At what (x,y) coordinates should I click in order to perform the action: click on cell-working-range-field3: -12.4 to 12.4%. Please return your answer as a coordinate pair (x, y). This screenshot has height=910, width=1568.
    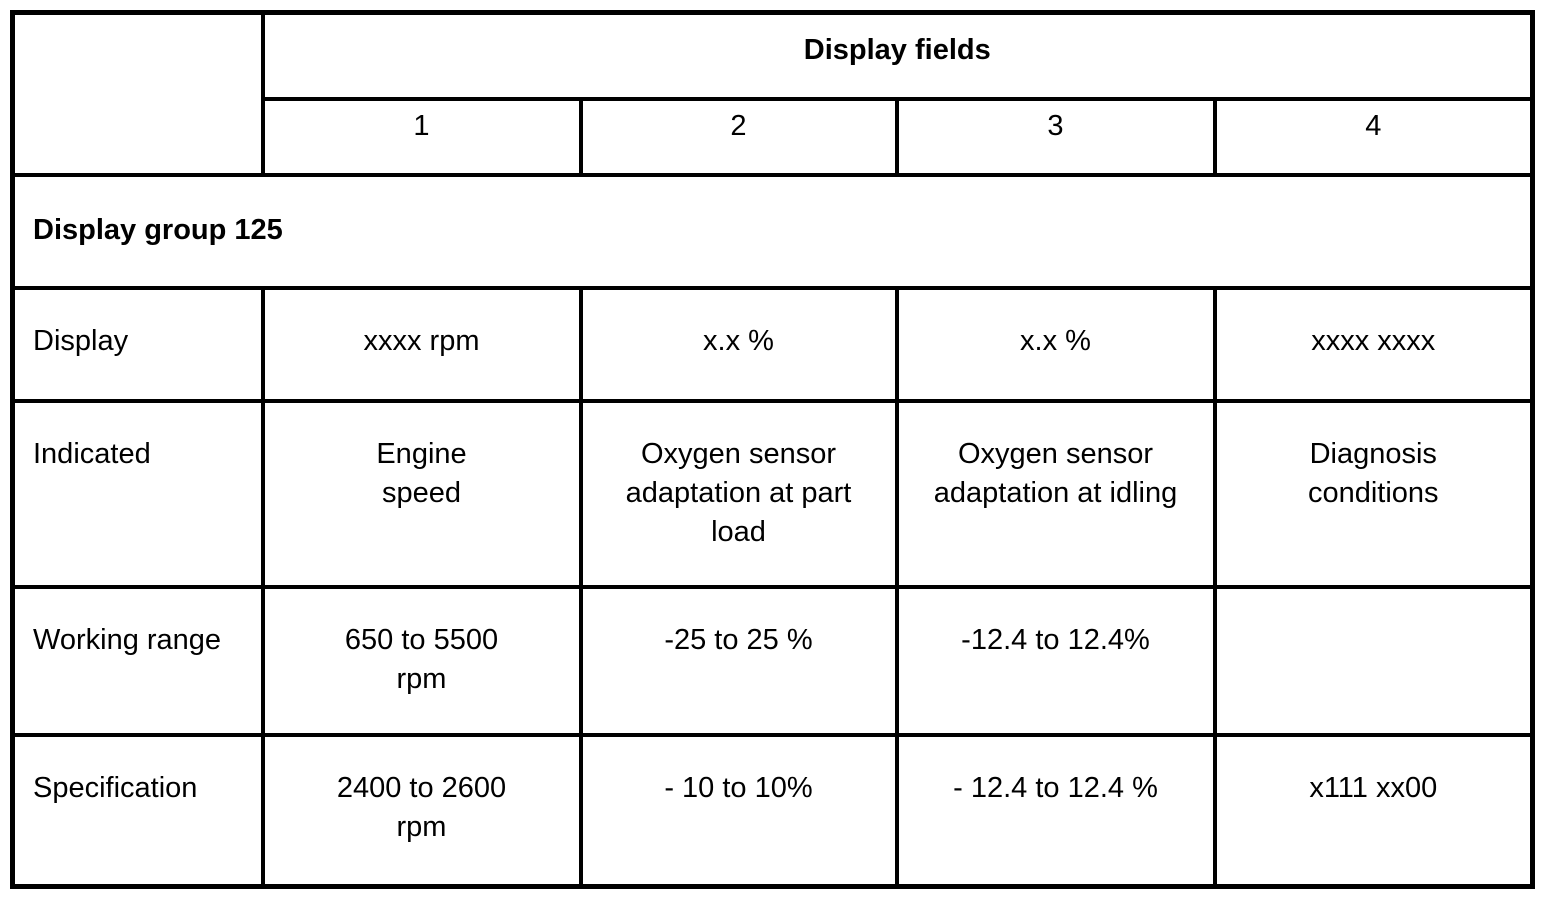
    Looking at the image, I should click on (1055, 660).